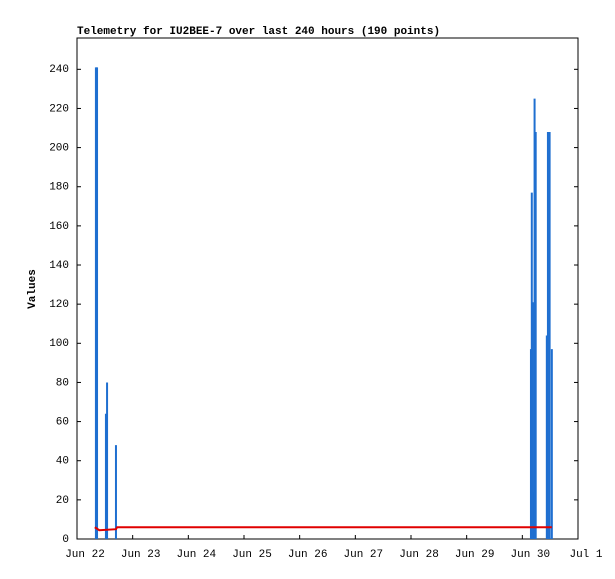 The height and width of the screenshot is (579, 615). What do you see at coordinates (141, 555) in the screenshot?
I see `x-tick-label: Jun 23` at bounding box center [141, 555].